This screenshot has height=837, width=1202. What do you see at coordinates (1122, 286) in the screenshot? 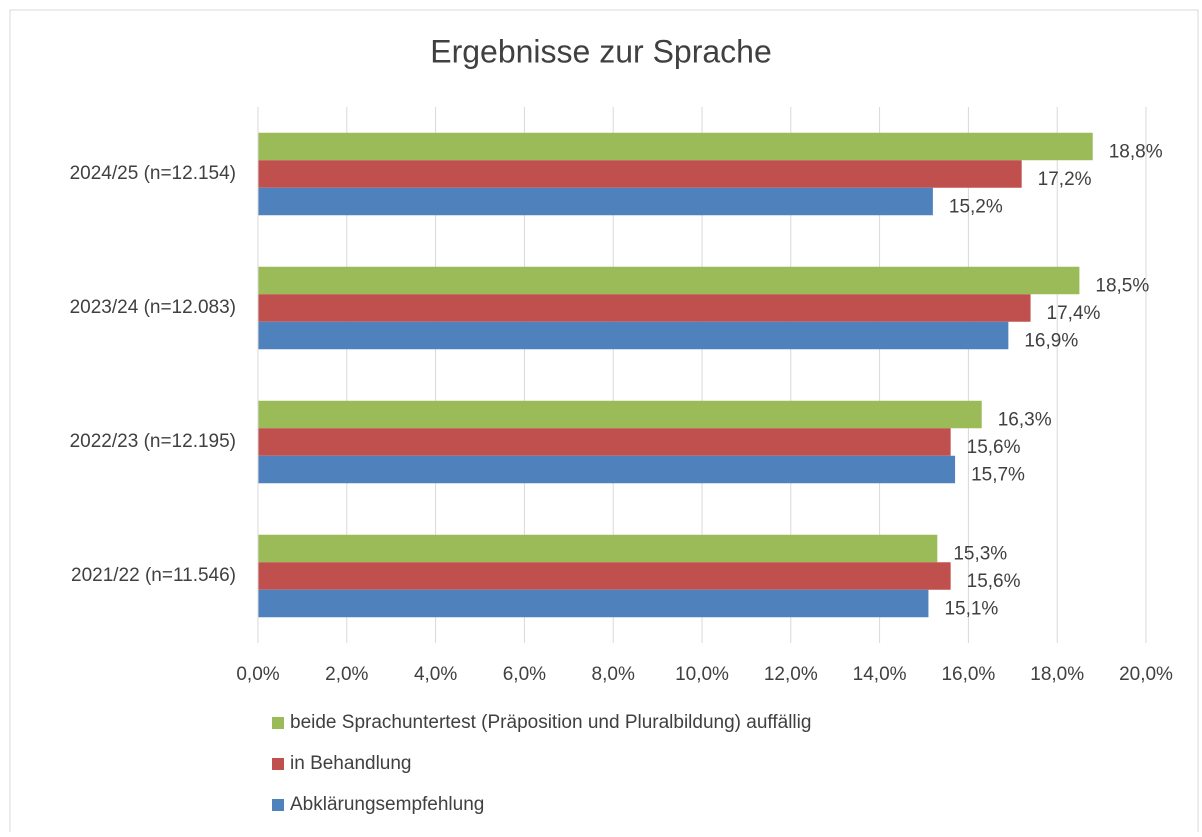
I see `value-label: 18,5%` at bounding box center [1122, 286].